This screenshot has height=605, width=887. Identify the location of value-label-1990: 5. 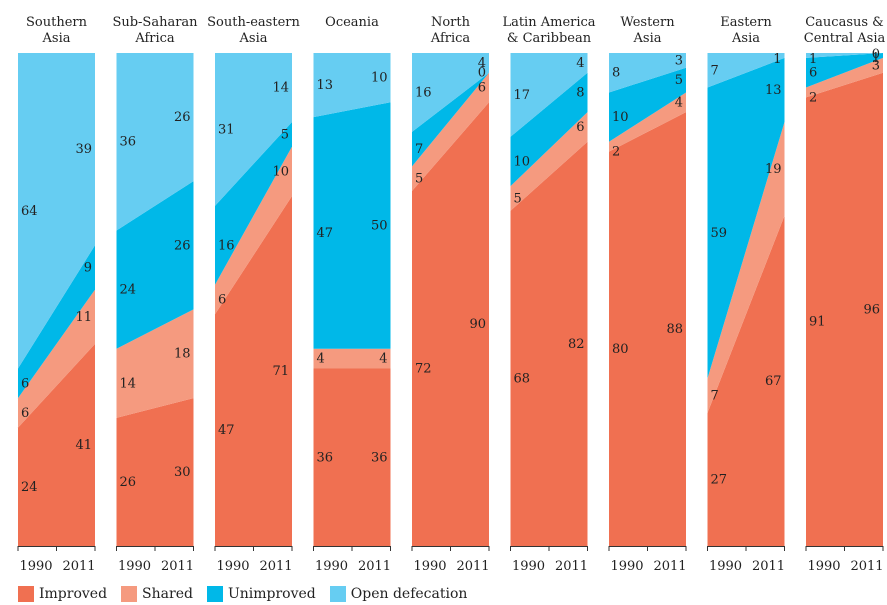
(419, 179).